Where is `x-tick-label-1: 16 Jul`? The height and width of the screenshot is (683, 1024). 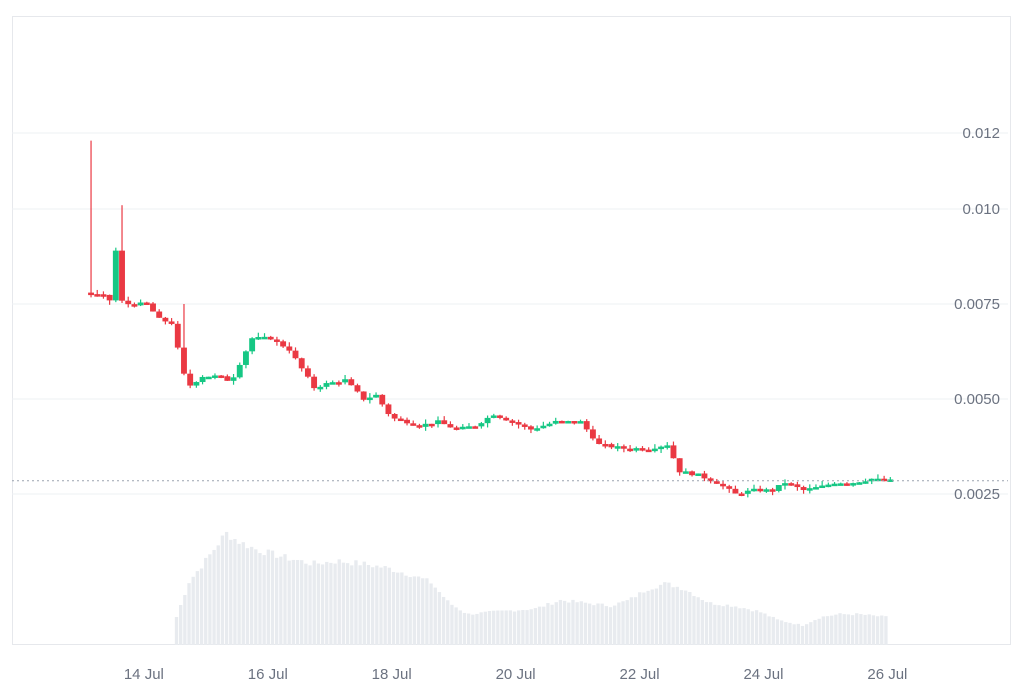 x-tick-label-1: 16 Jul is located at coordinates (268, 674).